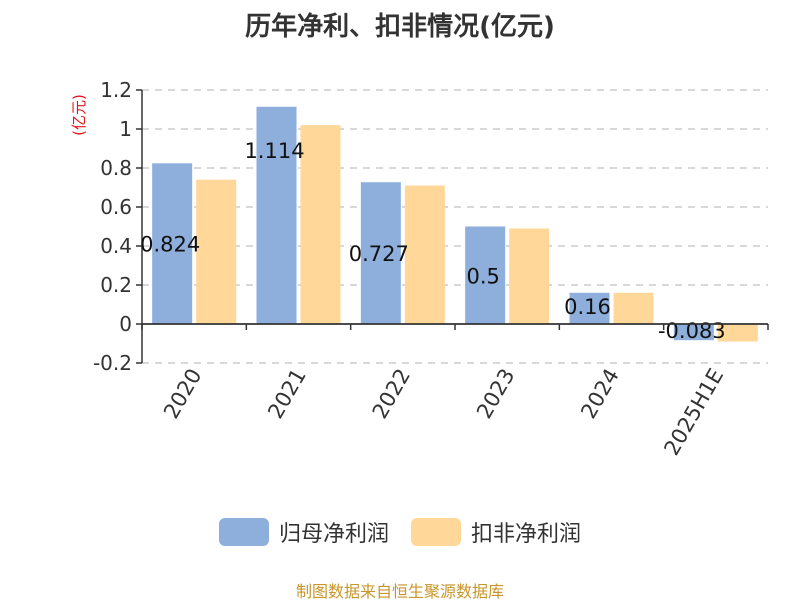  Describe the element at coordinates (112, 363) in the screenshot. I see `y-tick-label: -0.2` at that location.